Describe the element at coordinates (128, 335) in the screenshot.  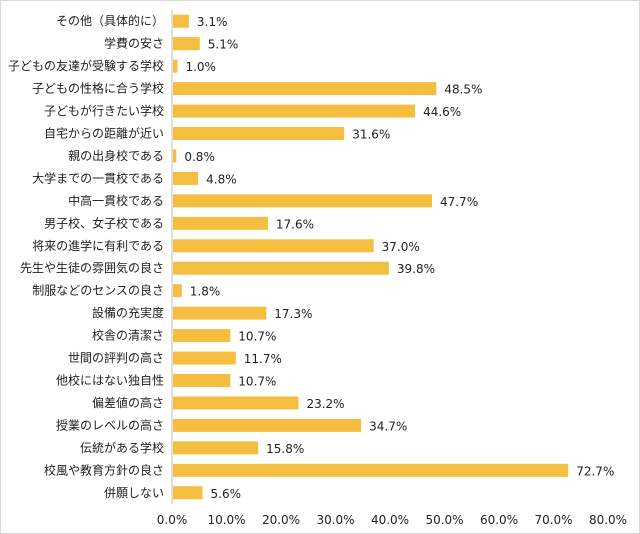
I see `category-label: 校舎の清潔さ` at that location.